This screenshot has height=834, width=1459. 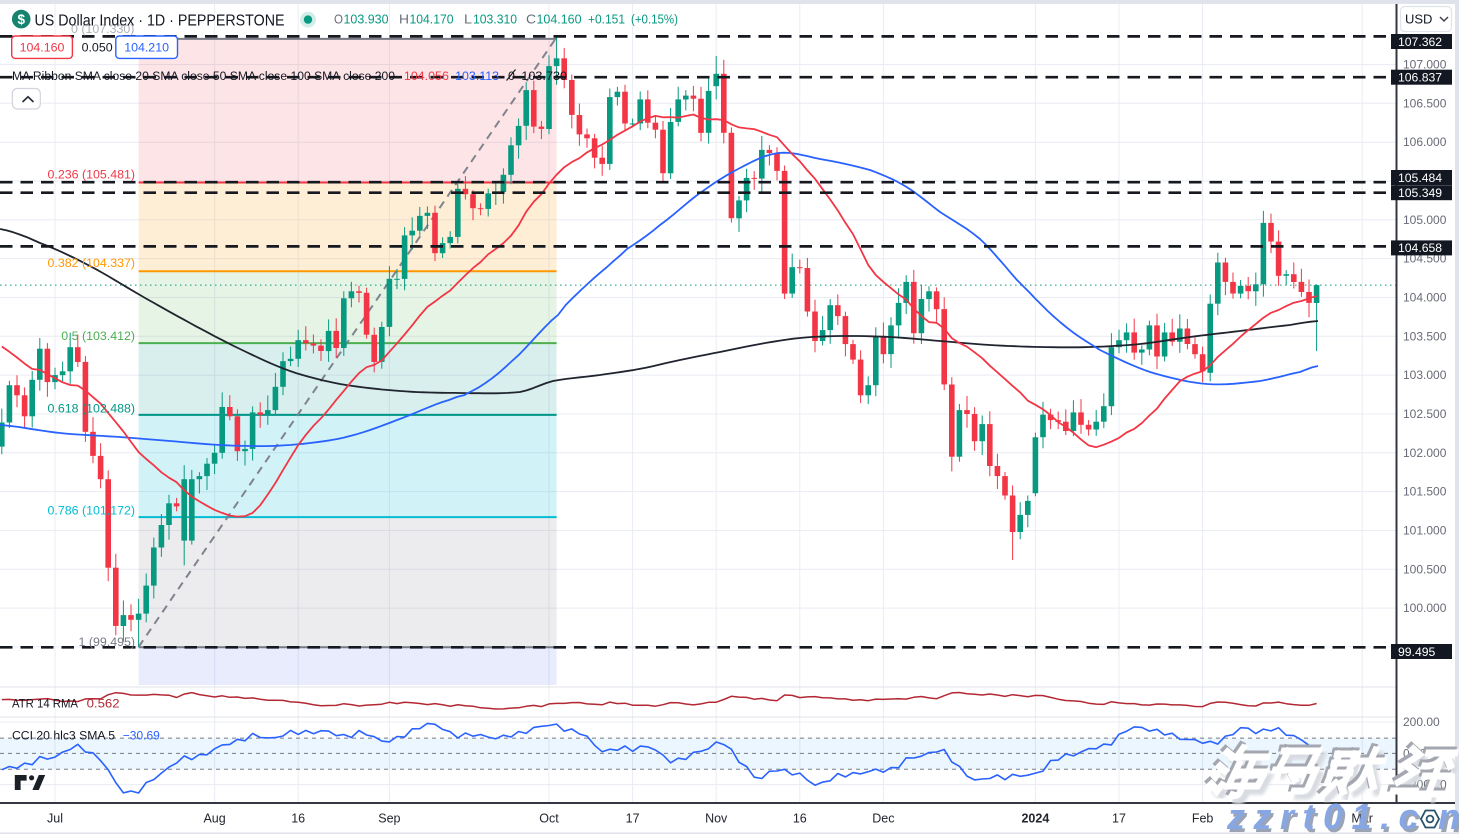 What do you see at coordinates (1421, 722) in the screenshot?
I see `svg-text: 200.00` at bounding box center [1421, 722].